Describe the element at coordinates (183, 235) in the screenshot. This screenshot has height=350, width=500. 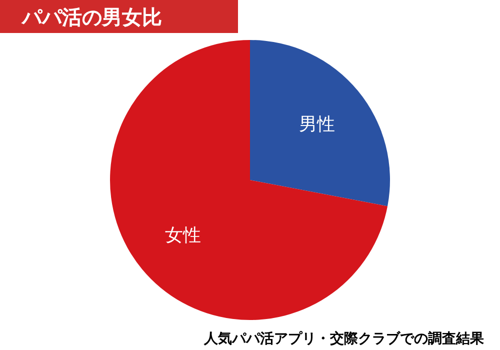
I see `slice-label: 女性` at that location.